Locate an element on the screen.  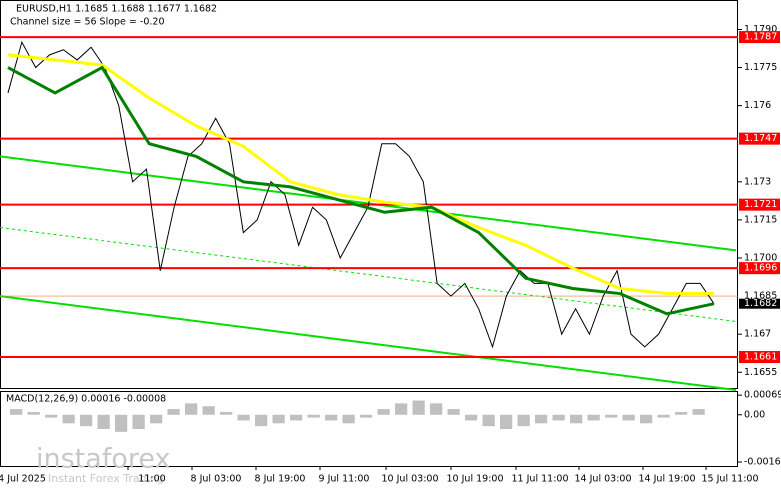
level-label: 1.1661 is located at coordinates (760, 357).